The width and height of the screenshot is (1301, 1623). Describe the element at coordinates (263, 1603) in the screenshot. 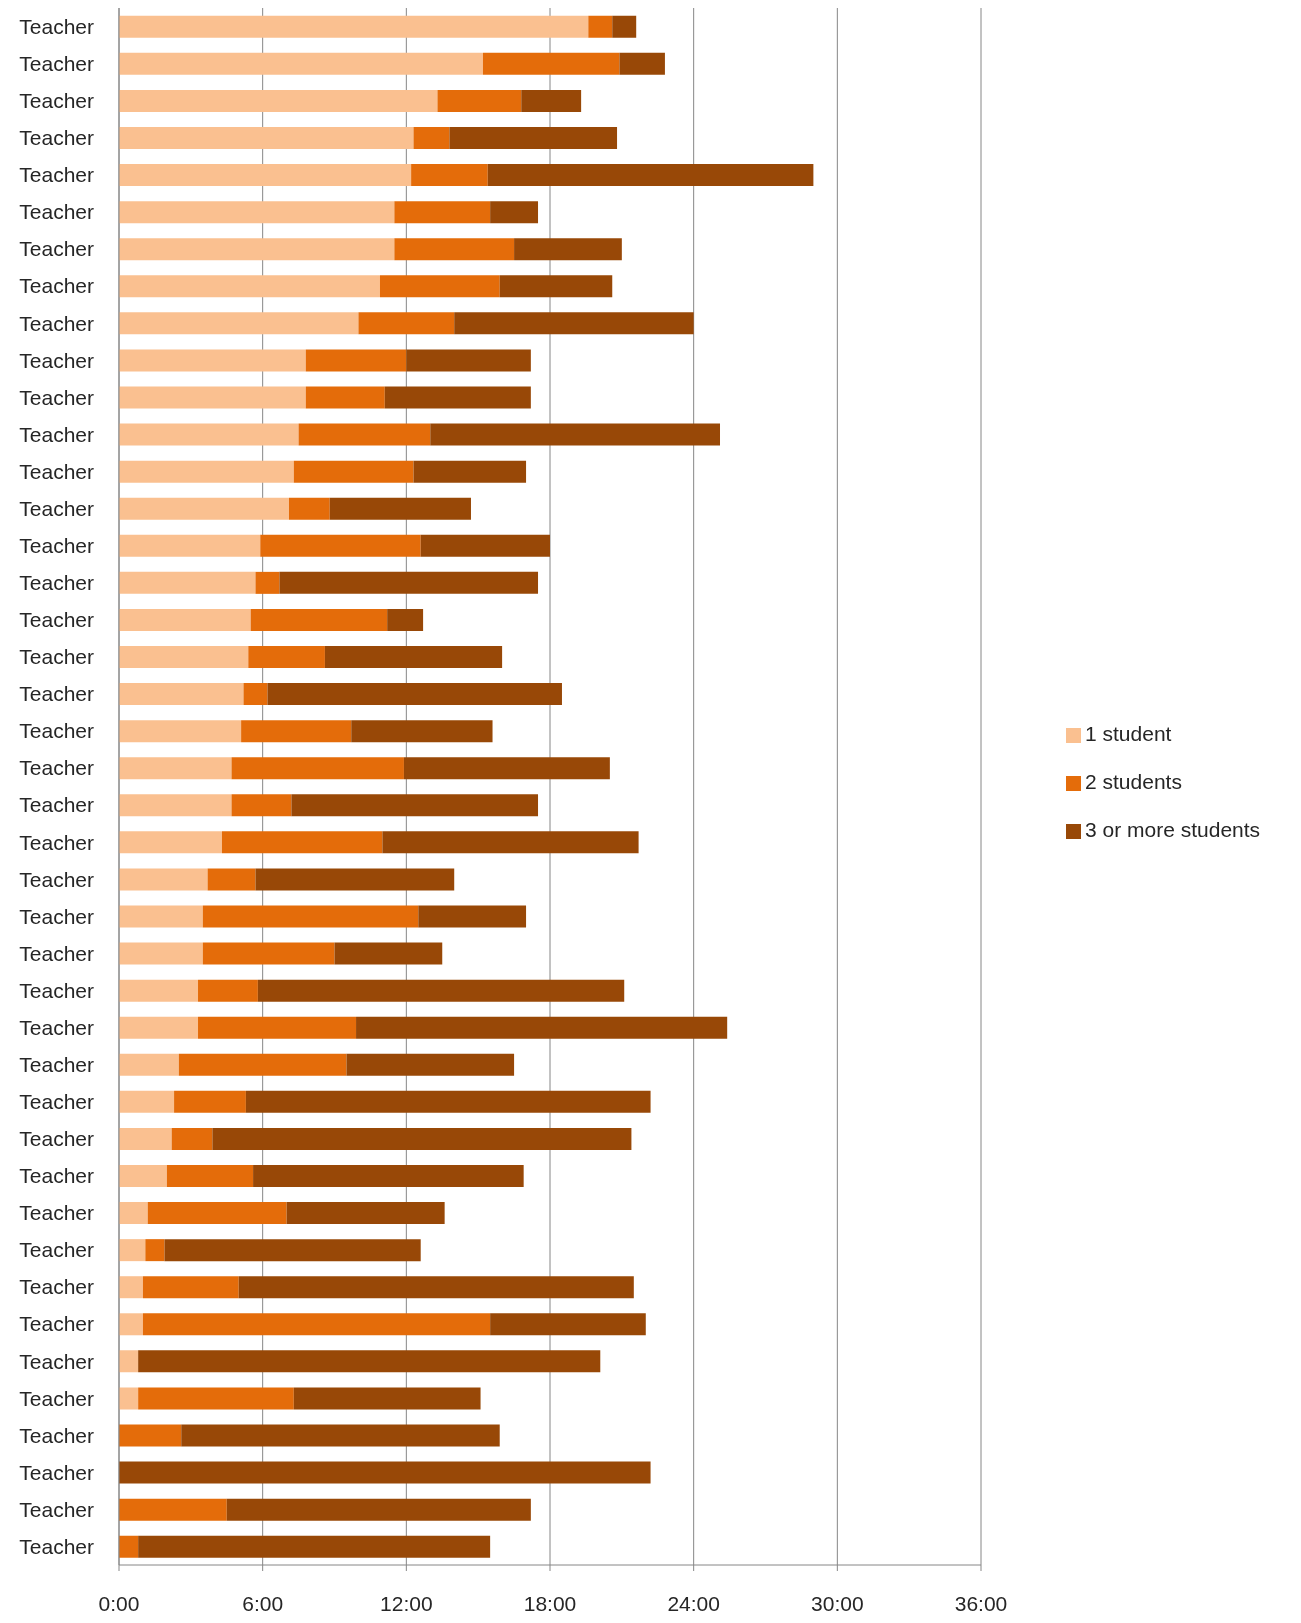

I see `x-tick-label: 6:00` at that location.